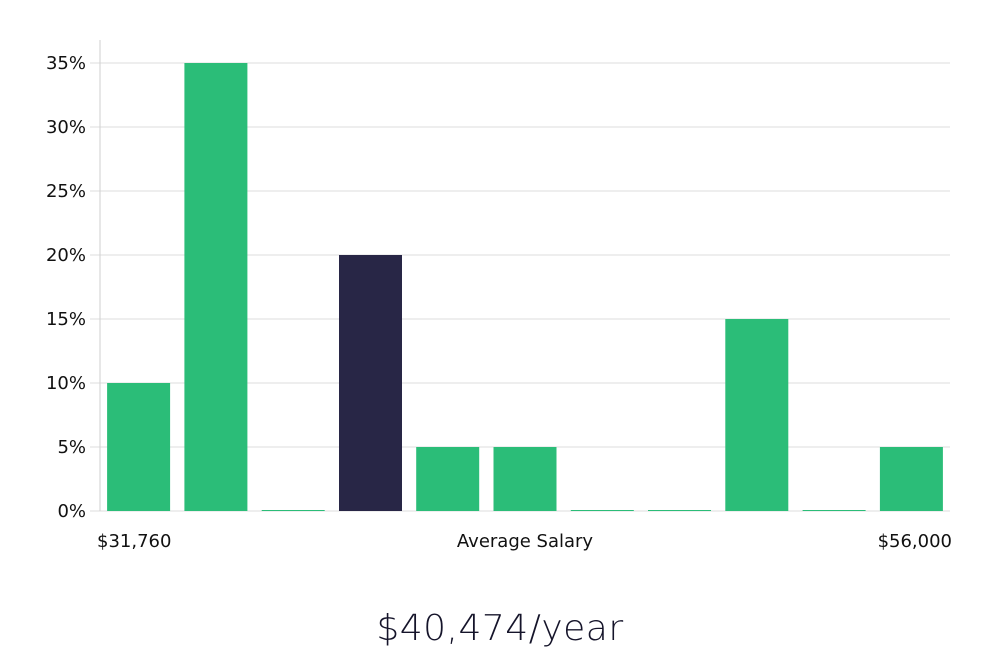 The width and height of the screenshot is (1000, 660). I want to click on y-axis-ticks: 0% 5% 10% 15% 20% 25% 30% 35%, so click(66, 287).